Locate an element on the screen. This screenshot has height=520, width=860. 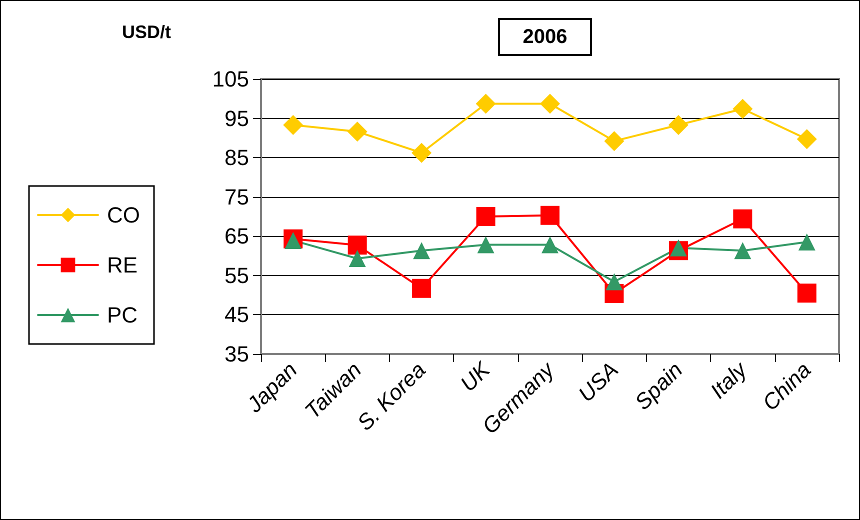
y-tick-label: 65 is located at coordinates (236, 236).